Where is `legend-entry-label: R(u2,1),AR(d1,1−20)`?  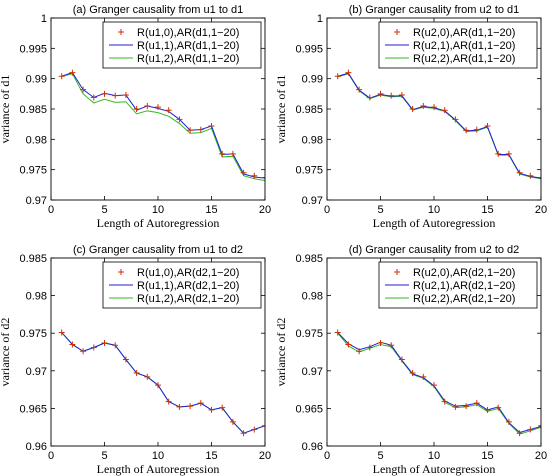
legend-entry-label: R(u2,1),AR(d1,1−20) is located at coordinates (464, 46).